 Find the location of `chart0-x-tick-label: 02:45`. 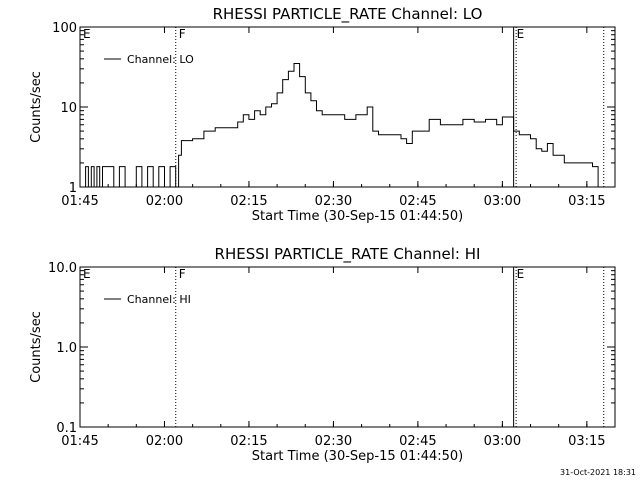

chart0-x-tick-label: 02:45 is located at coordinates (417, 201).